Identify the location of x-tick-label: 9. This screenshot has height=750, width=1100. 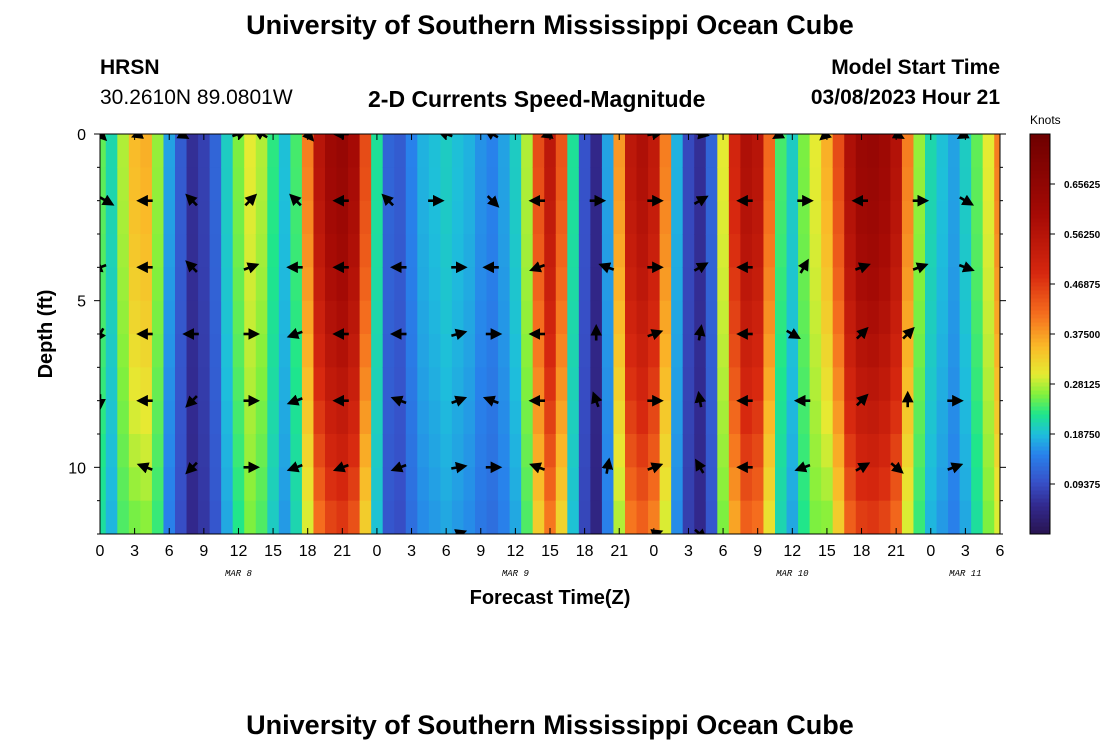
(480, 551).